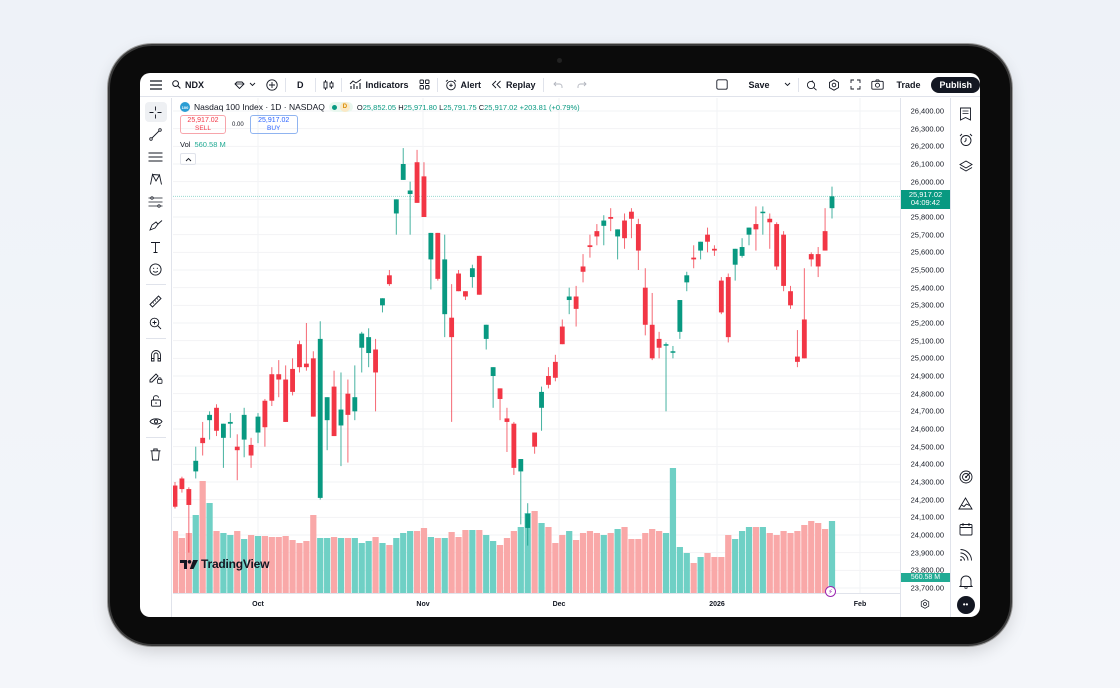 The width and height of the screenshot is (1120, 688). Describe the element at coordinates (925, 605) in the screenshot. I see `axis-settings-button` at that location.